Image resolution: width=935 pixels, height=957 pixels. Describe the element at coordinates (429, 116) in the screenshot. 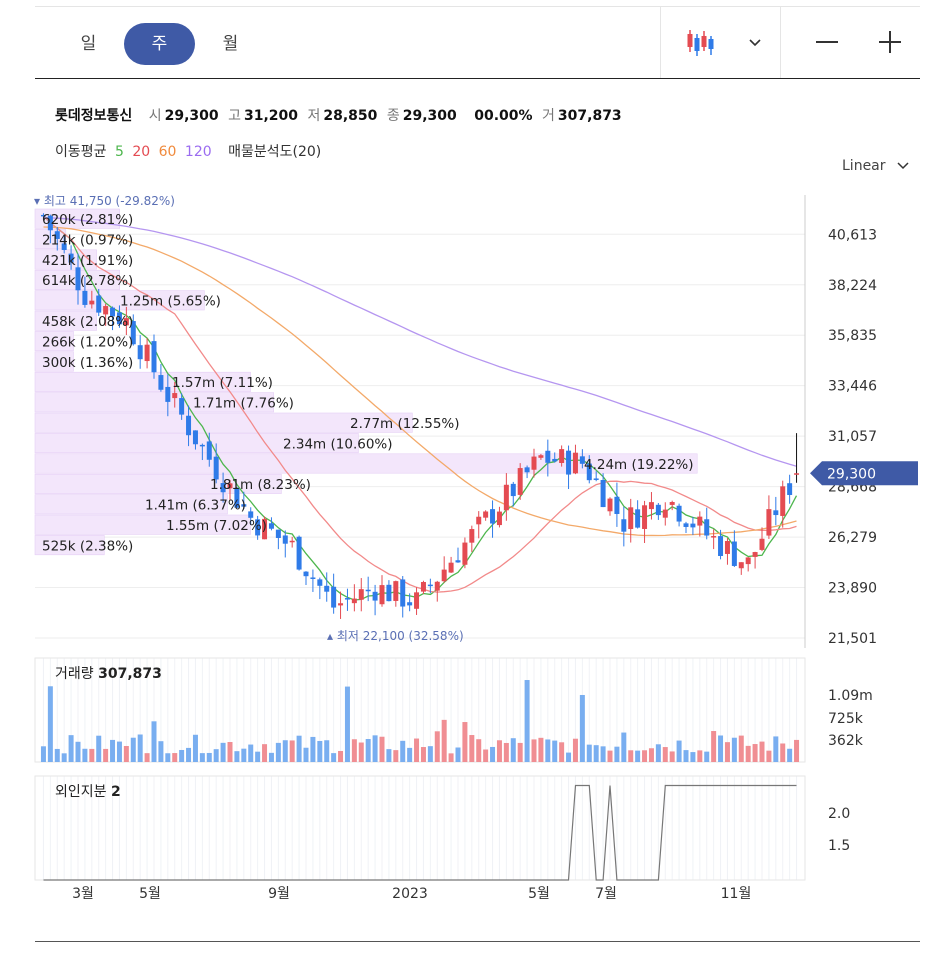

I see `close-price: 29,300` at that location.